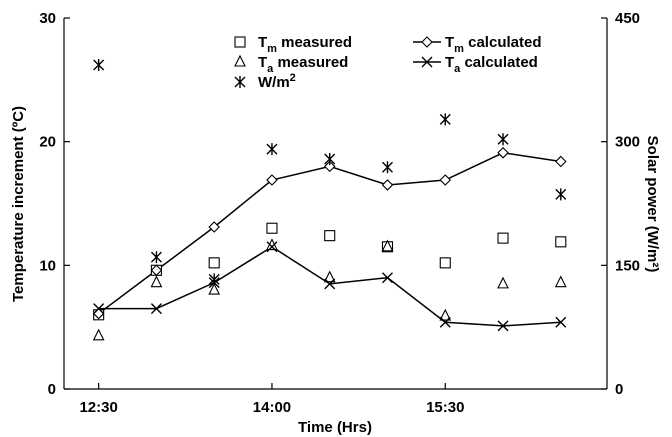  I want to click on x-tick-label: 12:30, so click(98, 407).